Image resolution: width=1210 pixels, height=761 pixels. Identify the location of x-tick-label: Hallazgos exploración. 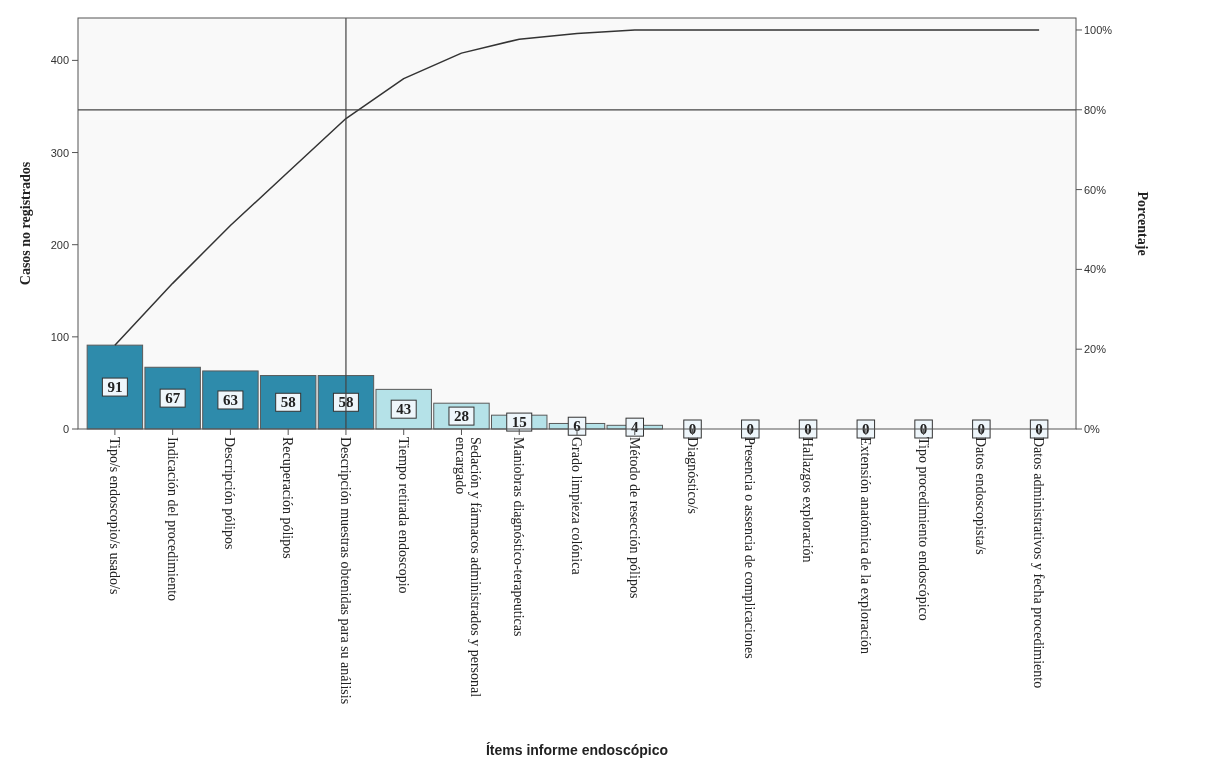
(808, 500).